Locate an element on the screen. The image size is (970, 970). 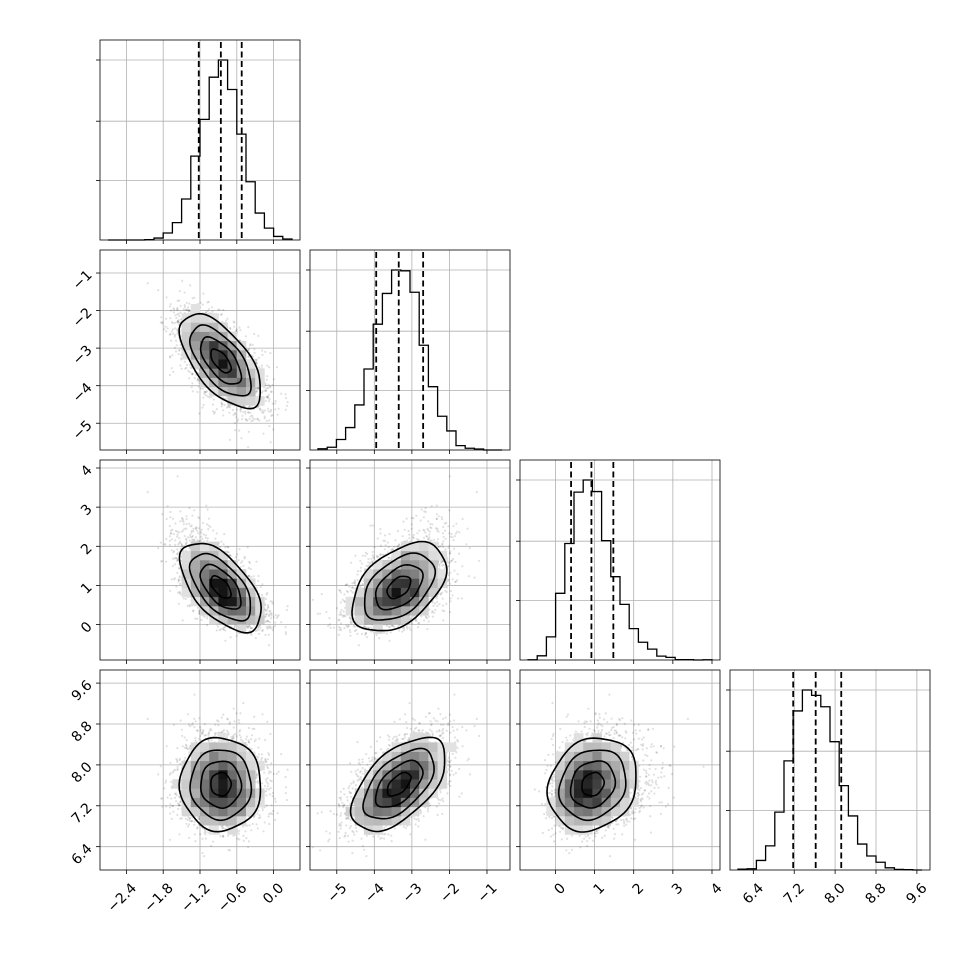
y-tick-label: −1 is located at coordinates (83, 280).